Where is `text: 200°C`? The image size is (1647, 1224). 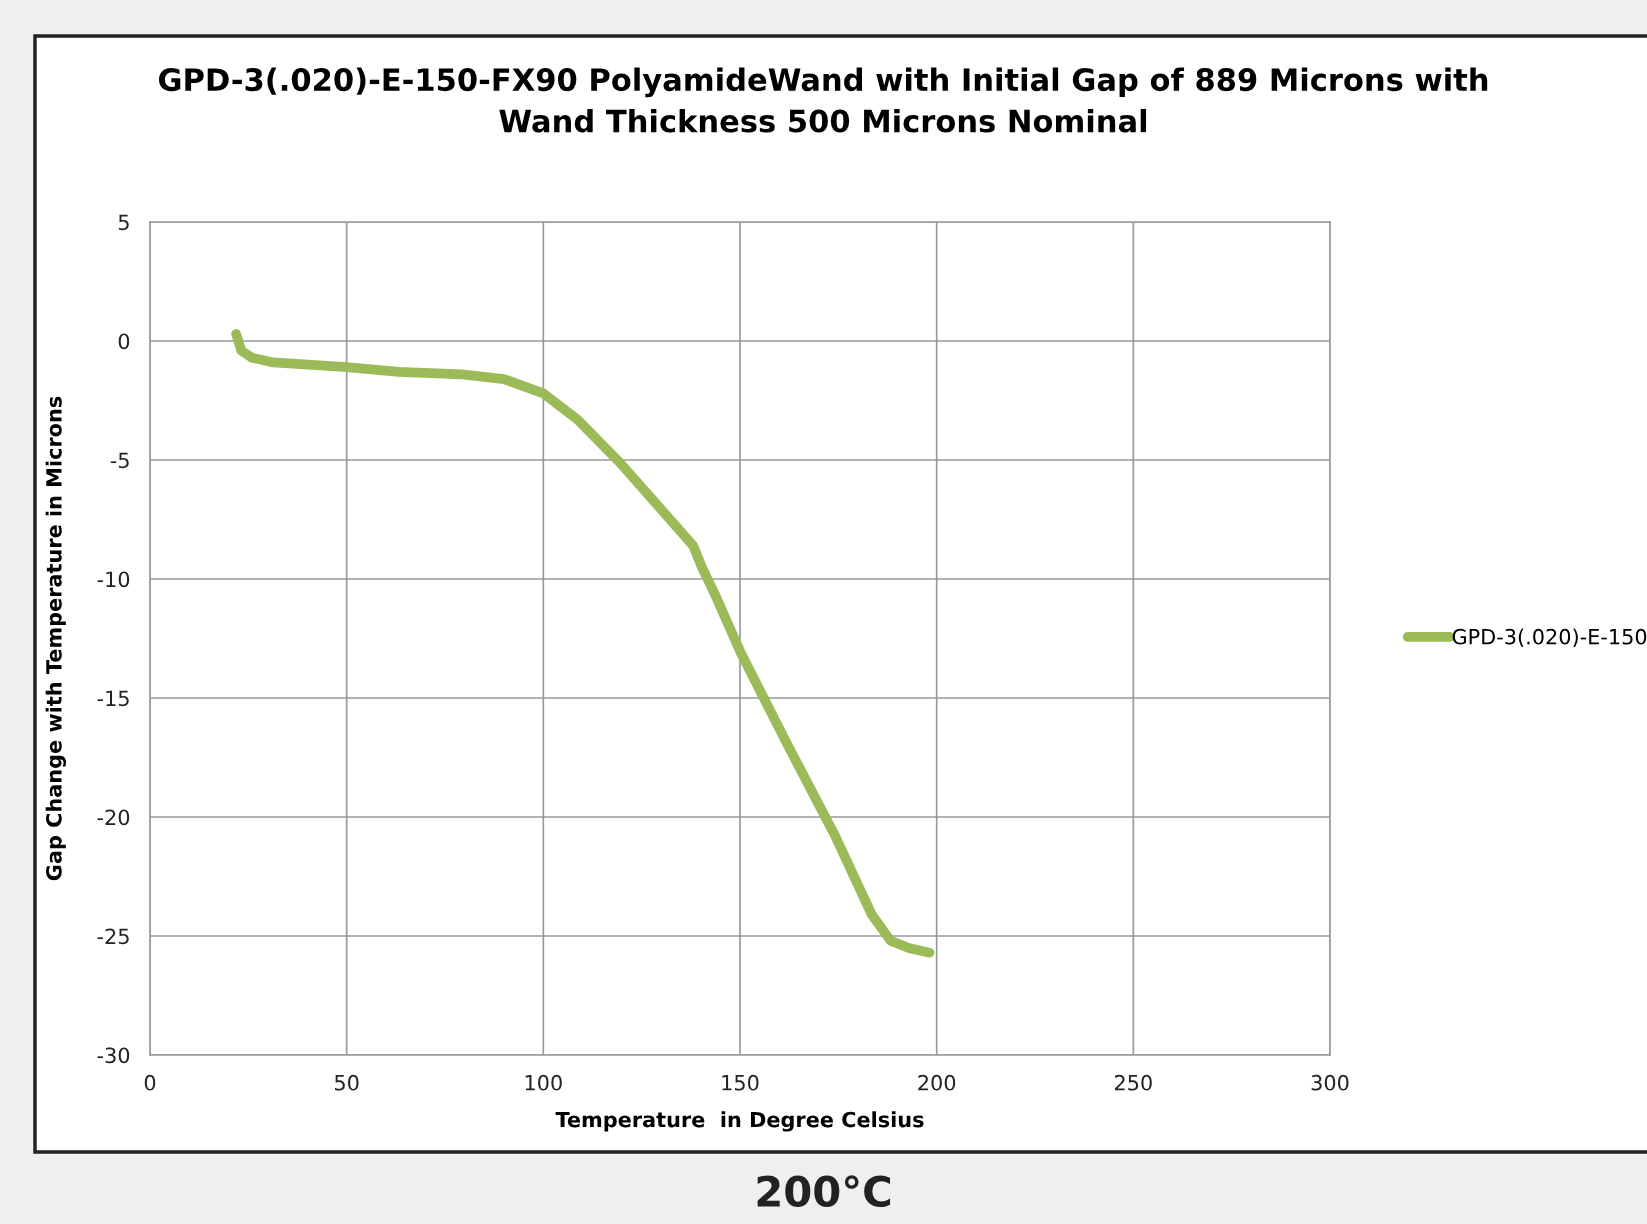 text: 200°C is located at coordinates (824, 1191).